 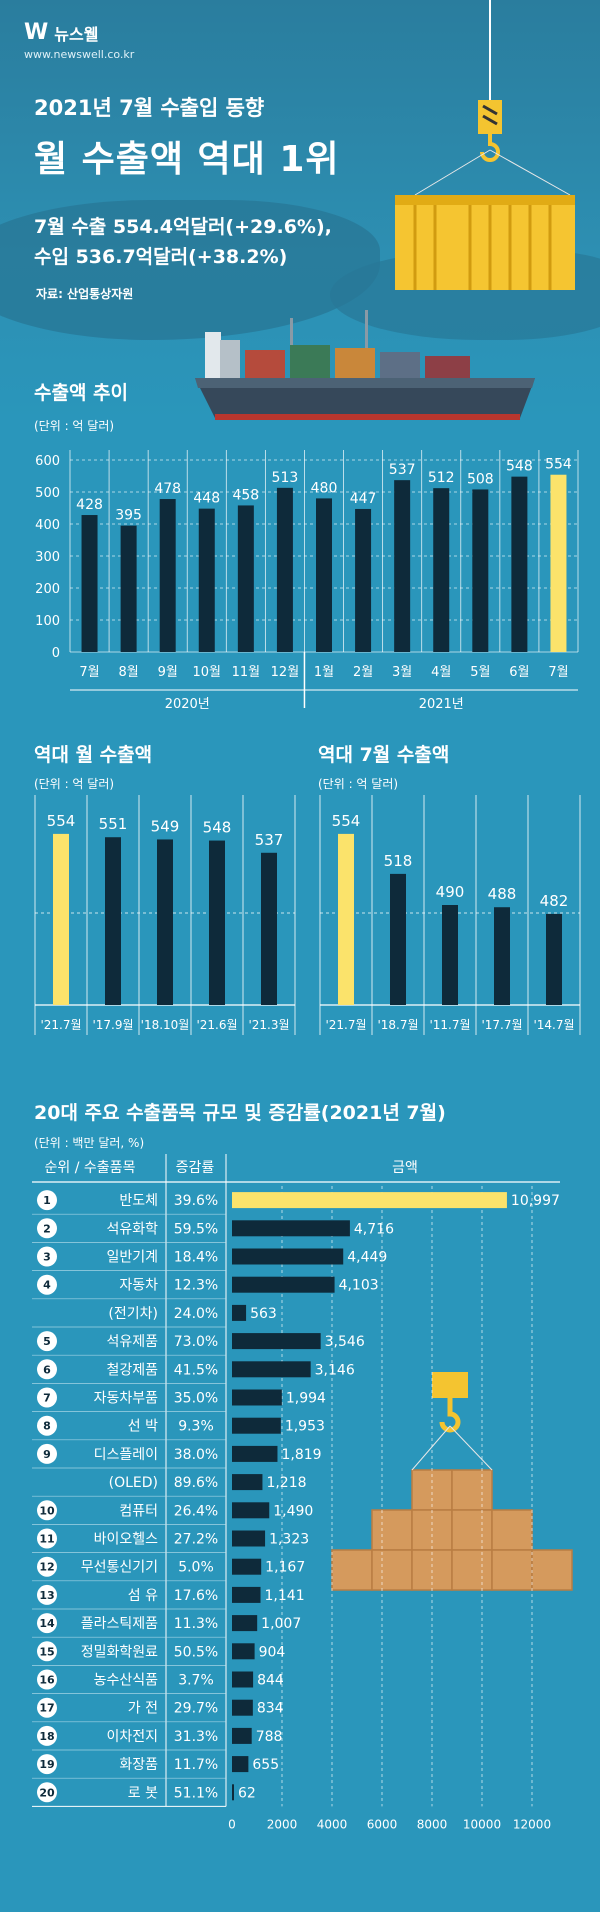 I want to click on rank-number: 1, so click(x=47, y=1200).